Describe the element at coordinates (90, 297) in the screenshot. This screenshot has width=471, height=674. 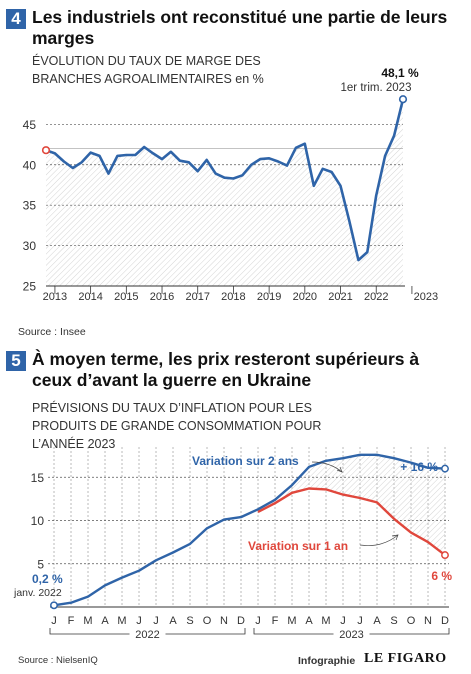
I see `chart-4-x-tick-label: 2014` at that location.